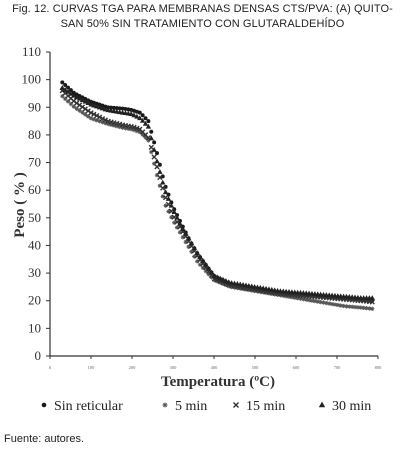 The image size is (405, 452). Describe the element at coordinates (44, 439) in the screenshot. I see `figure-source: Fuente: autores.` at that location.